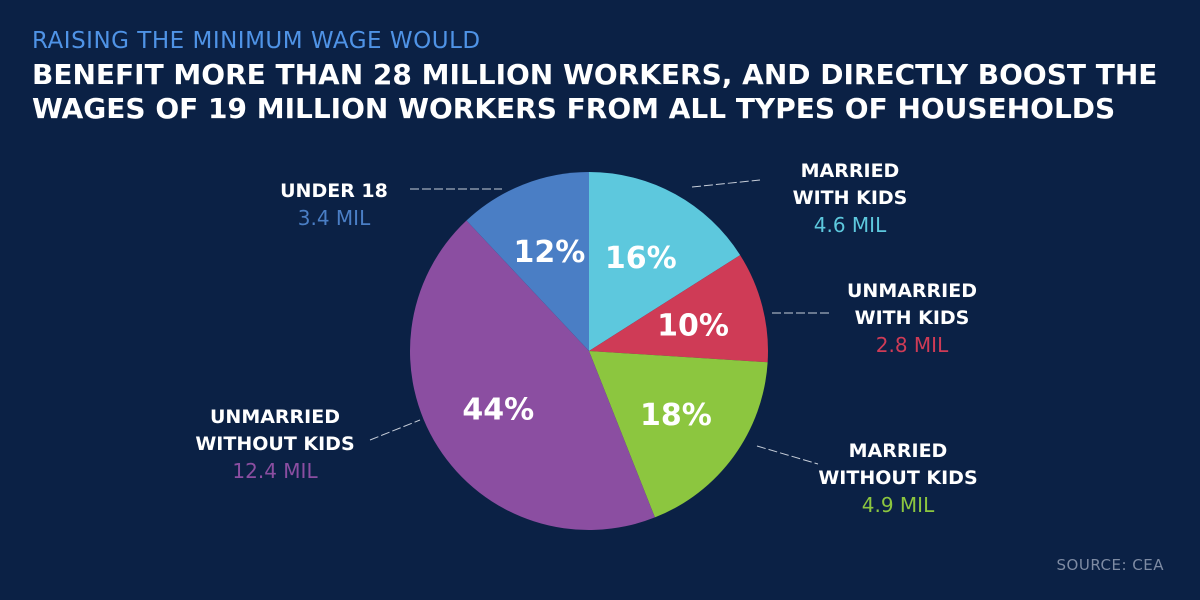 This screenshot has height=600, width=1200. Describe the element at coordinates (912, 345) in the screenshot. I see `callout-value: 2.8 MIL` at that location.